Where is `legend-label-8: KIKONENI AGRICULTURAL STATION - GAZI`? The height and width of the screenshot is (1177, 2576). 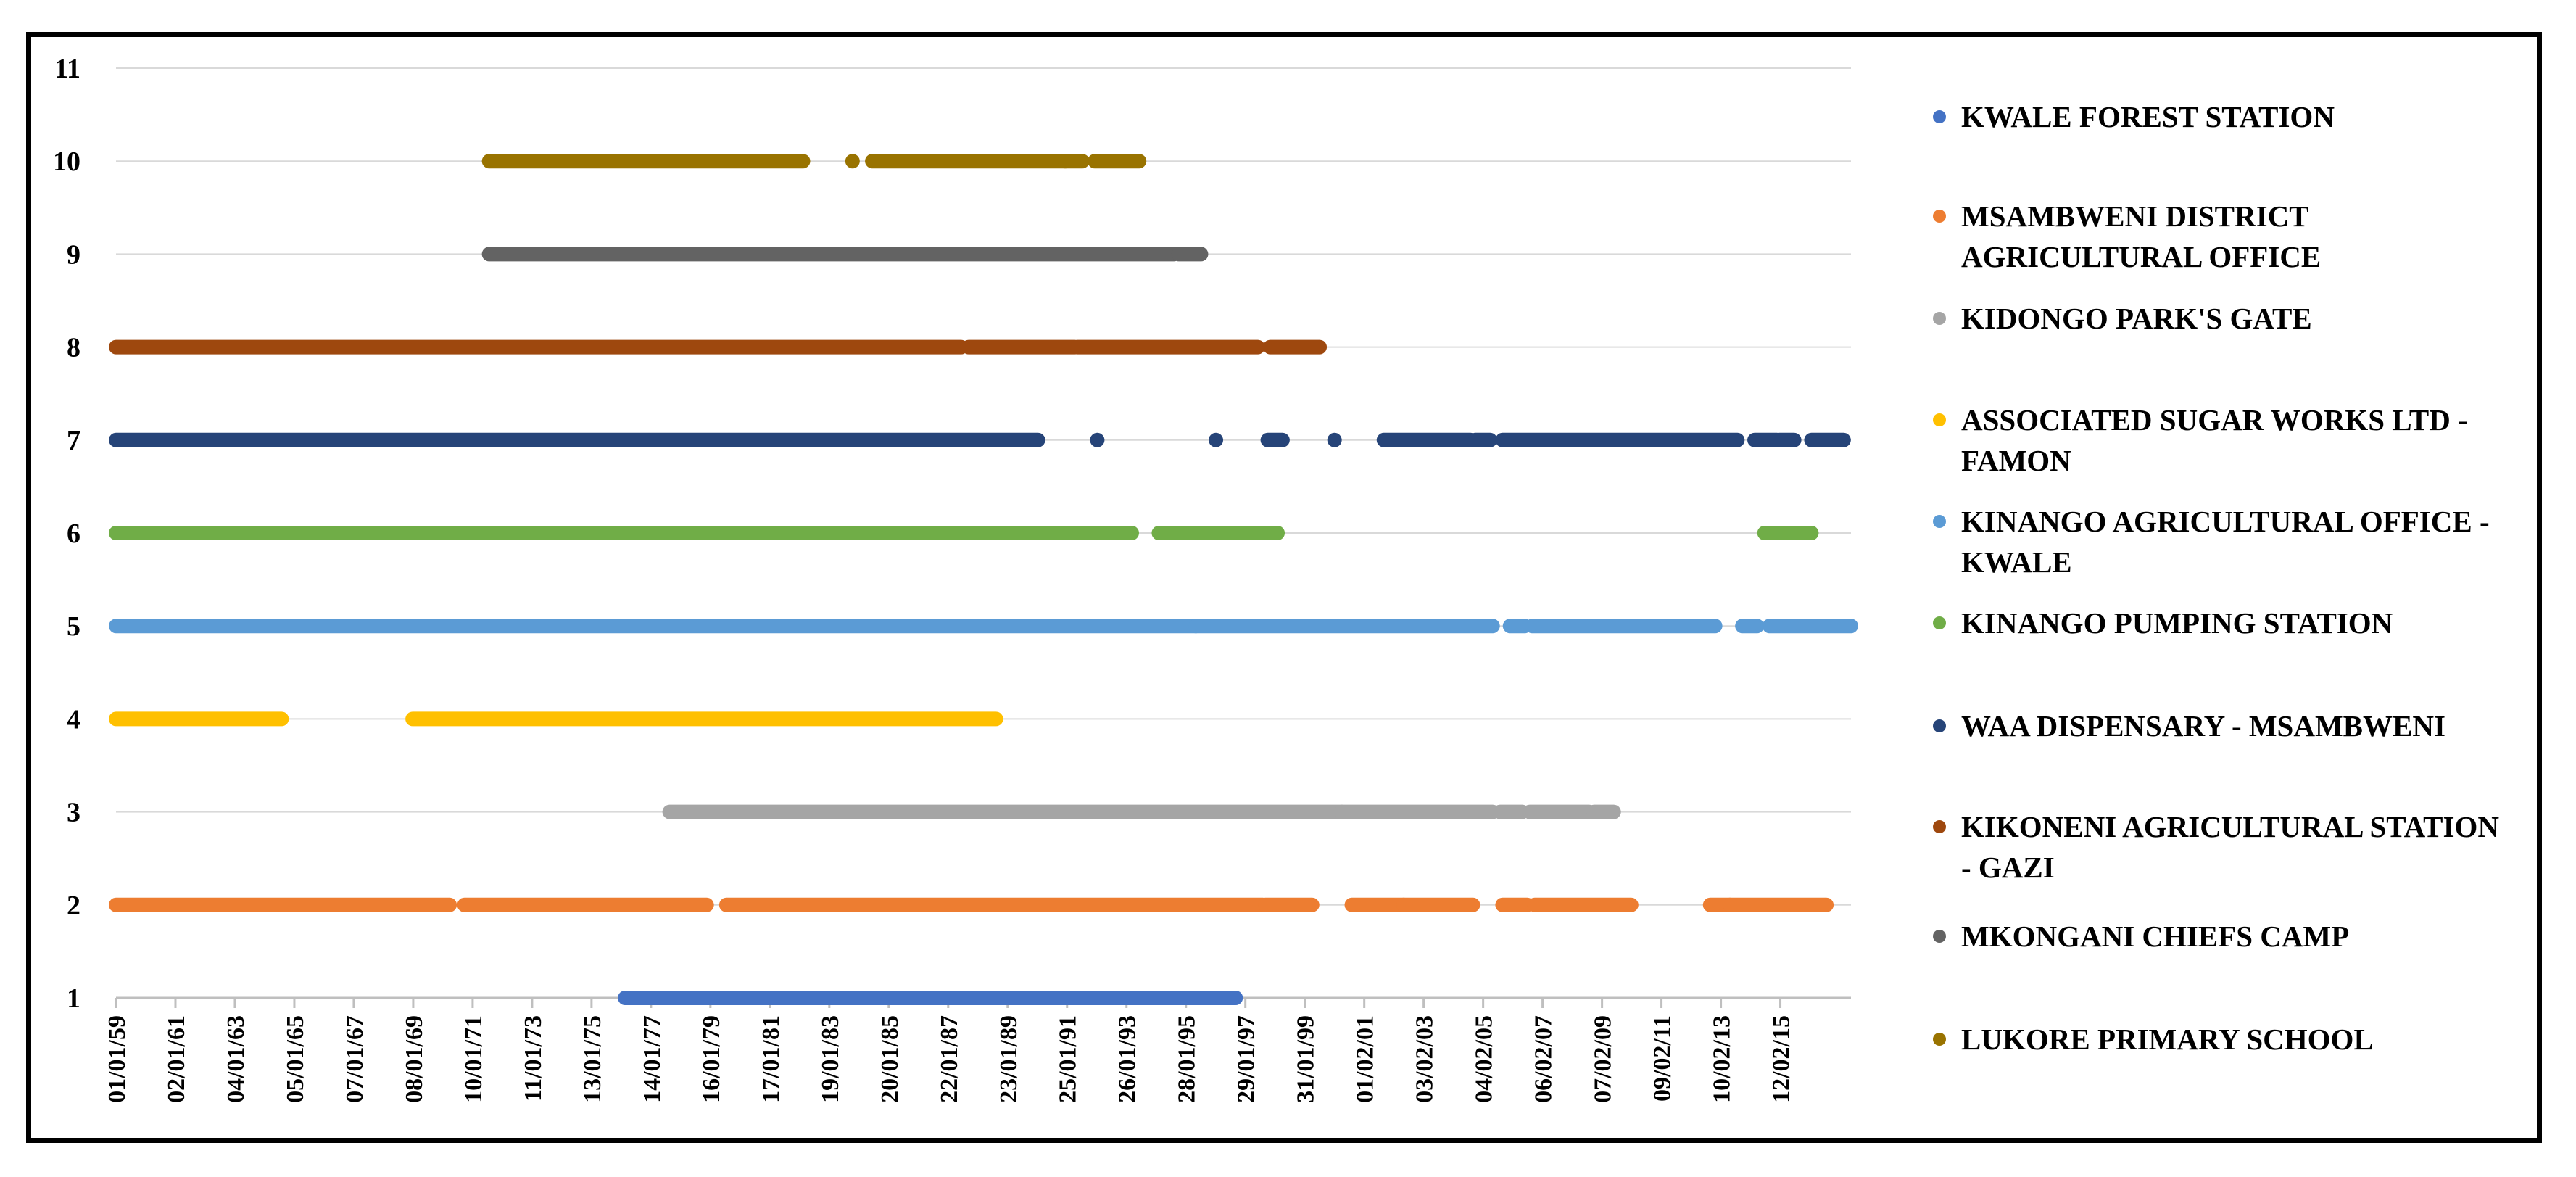 legend-label-8: KIKONENI AGRICULTURAL STATION - GAZI is located at coordinates (2230, 847).